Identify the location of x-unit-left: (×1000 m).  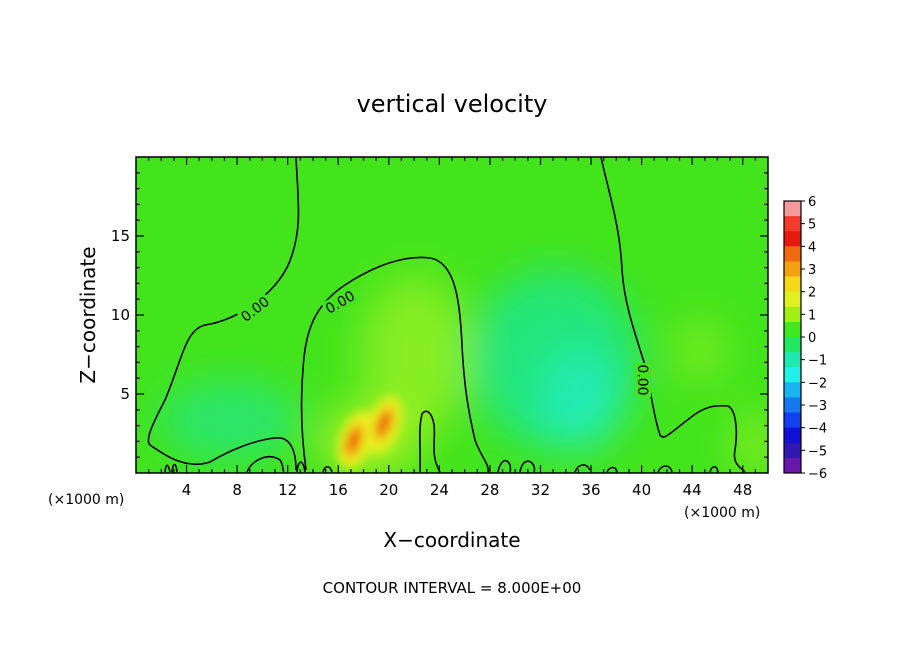
(86, 500).